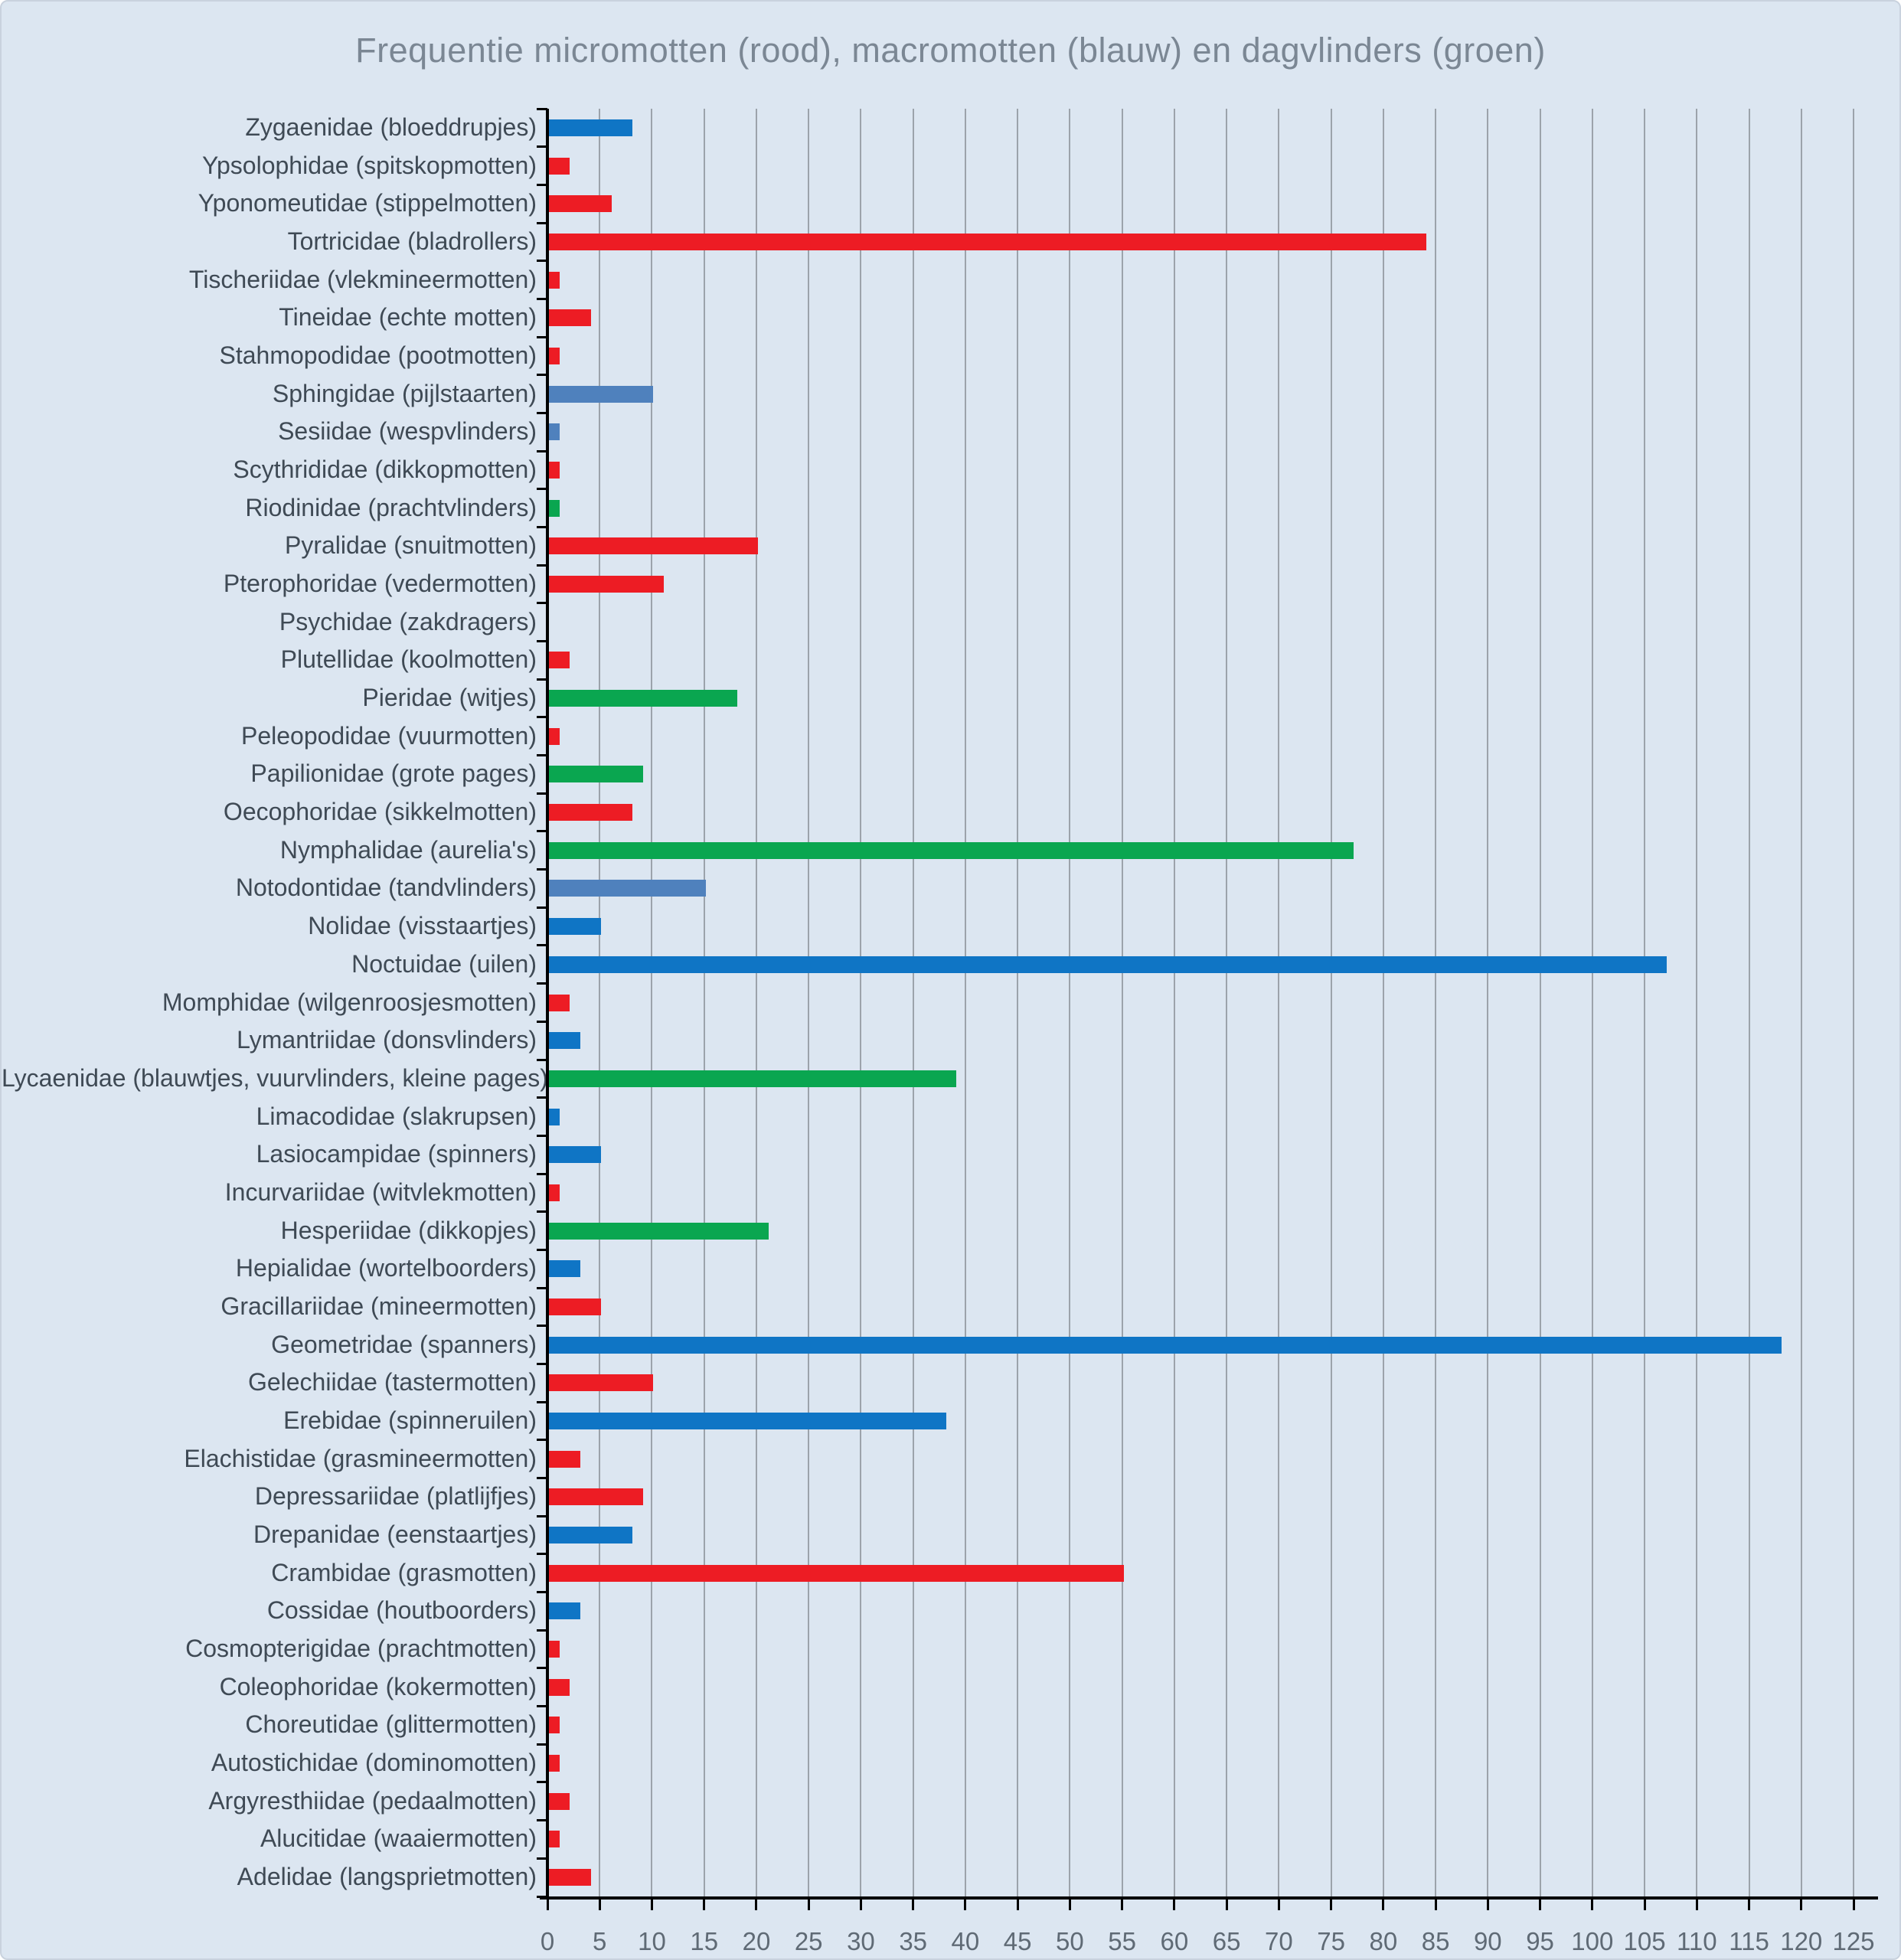  Describe the element at coordinates (554, 1839) in the screenshot. I see `bar-alucitidae` at that location.